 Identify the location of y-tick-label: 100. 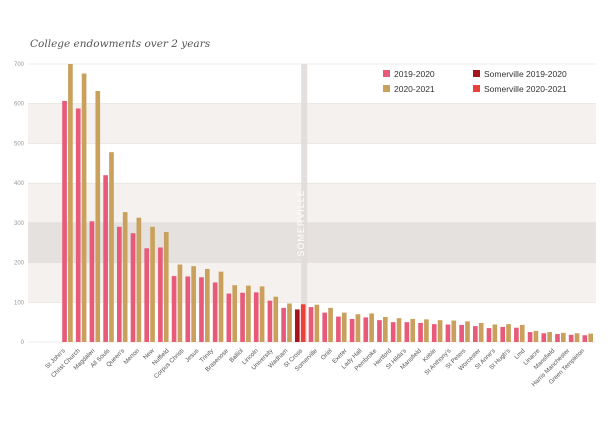
(19, 303).